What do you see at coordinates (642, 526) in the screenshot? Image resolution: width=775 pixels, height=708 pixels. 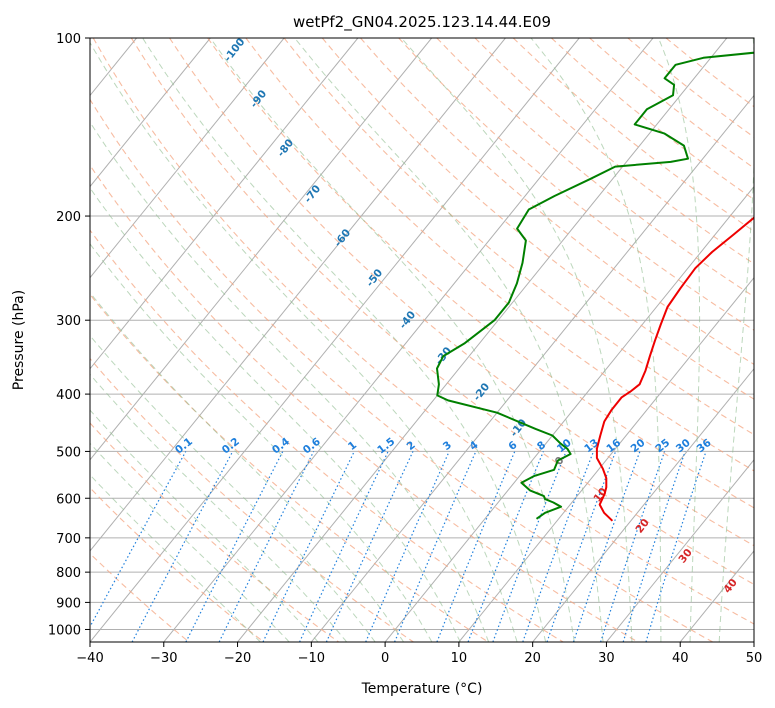 I see `dry-adiabat-label: 20` at bounding box center [642, 526].